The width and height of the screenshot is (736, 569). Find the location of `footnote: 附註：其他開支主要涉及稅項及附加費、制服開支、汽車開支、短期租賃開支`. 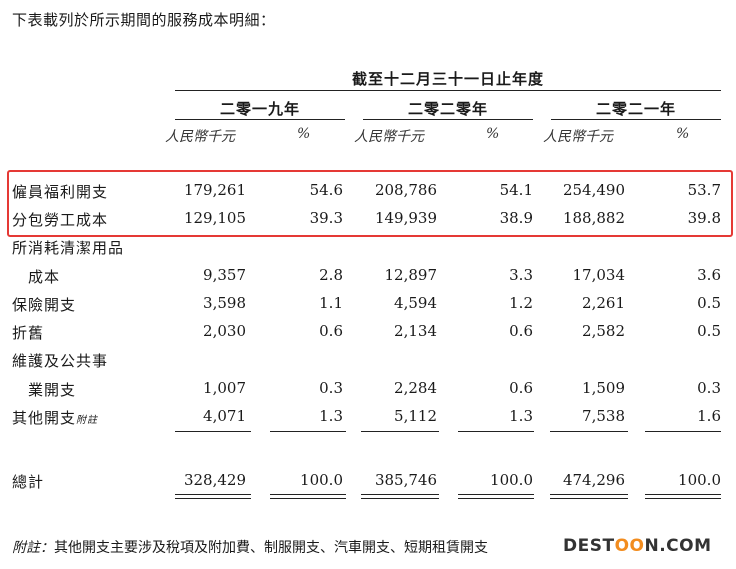

footnote: 附註：其他開支主要涉及稅項及附加費、制服開支、汽車開支、短期租賃開支 is located at coordinates (250, 547).